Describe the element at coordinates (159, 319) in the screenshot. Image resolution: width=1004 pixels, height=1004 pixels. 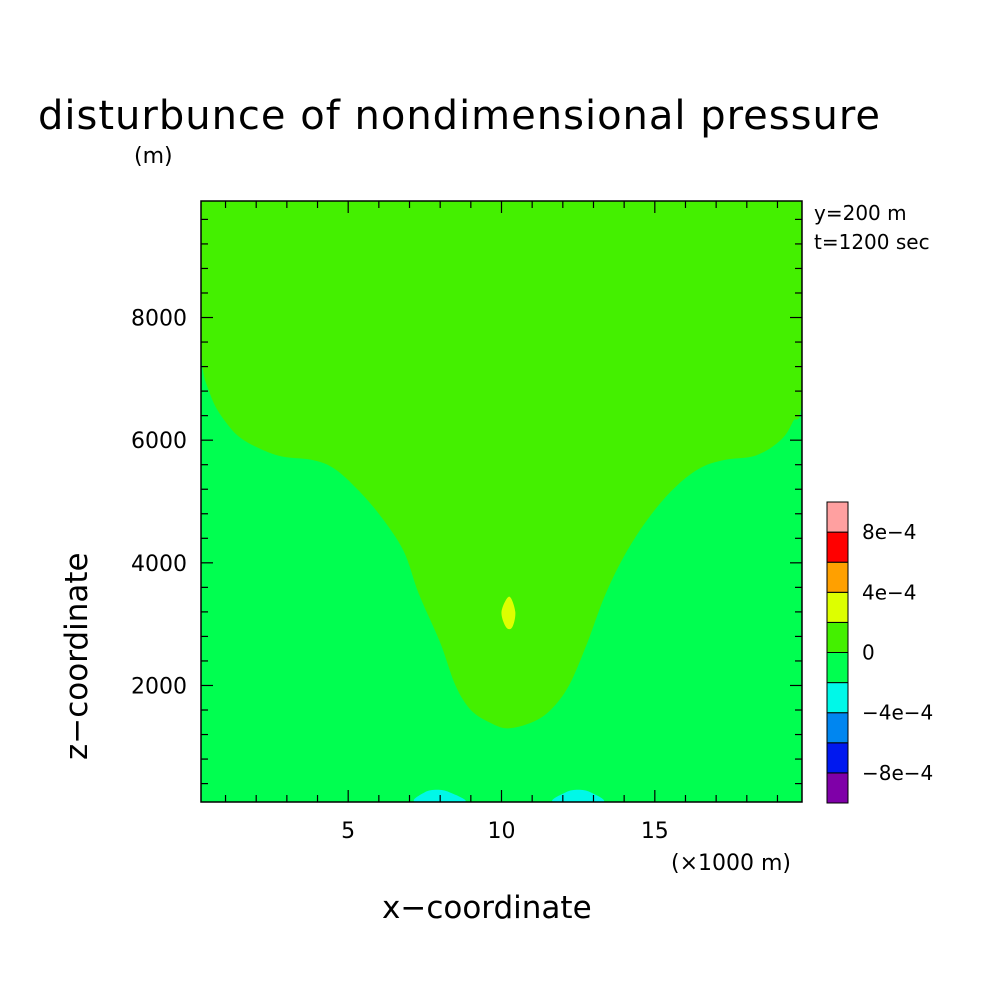
I see `y-tick-label: 8000` at that location.